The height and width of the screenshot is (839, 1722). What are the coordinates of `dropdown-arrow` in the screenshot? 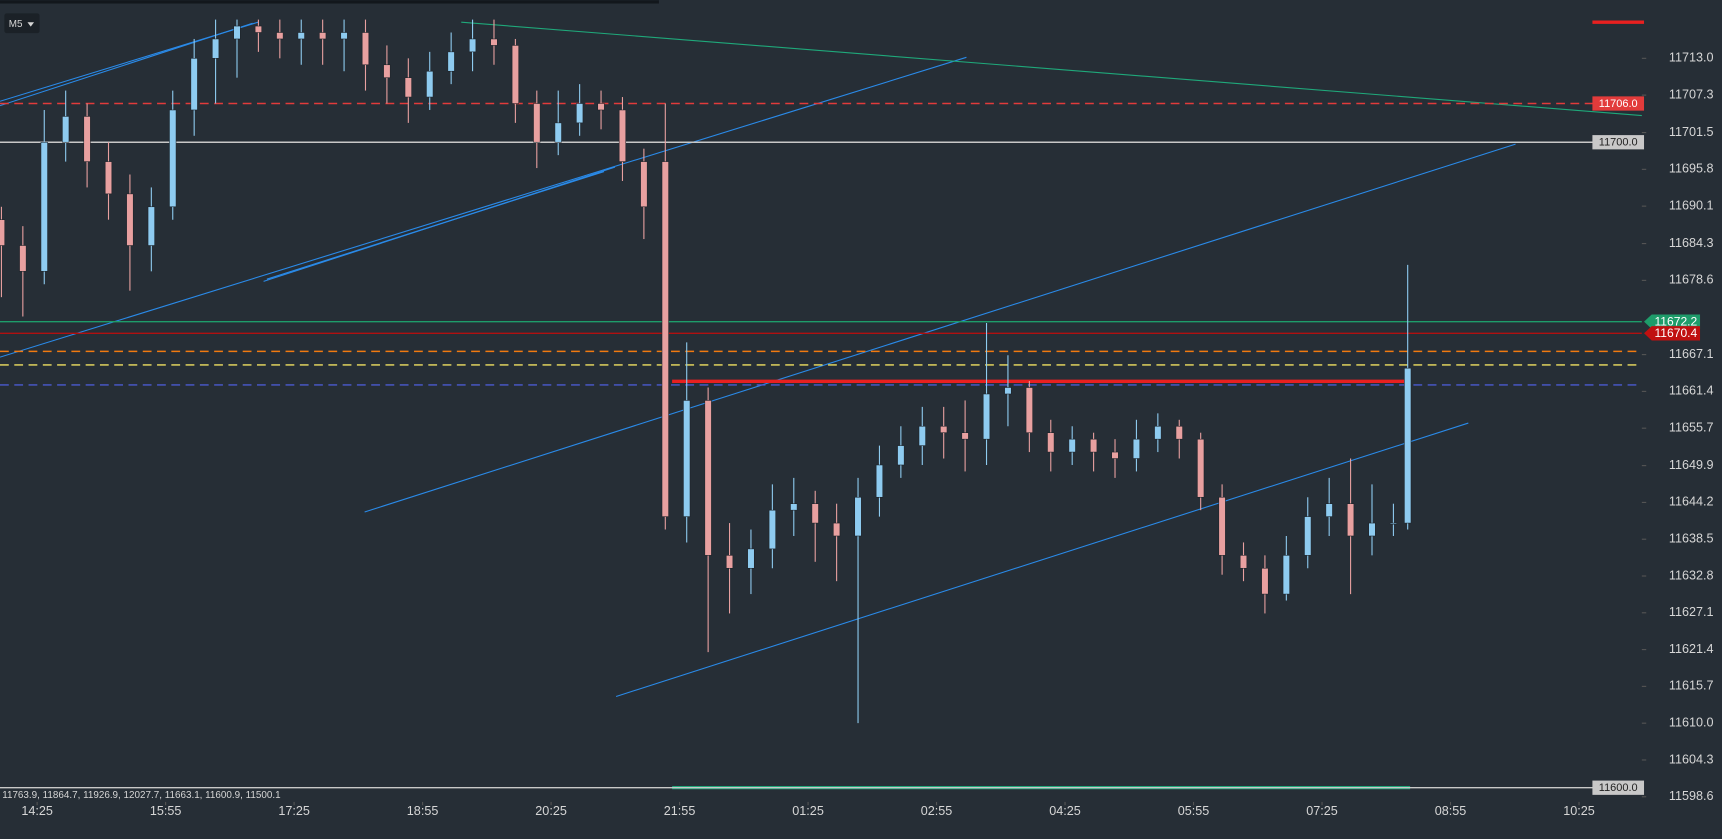 It's located at (31, 24).